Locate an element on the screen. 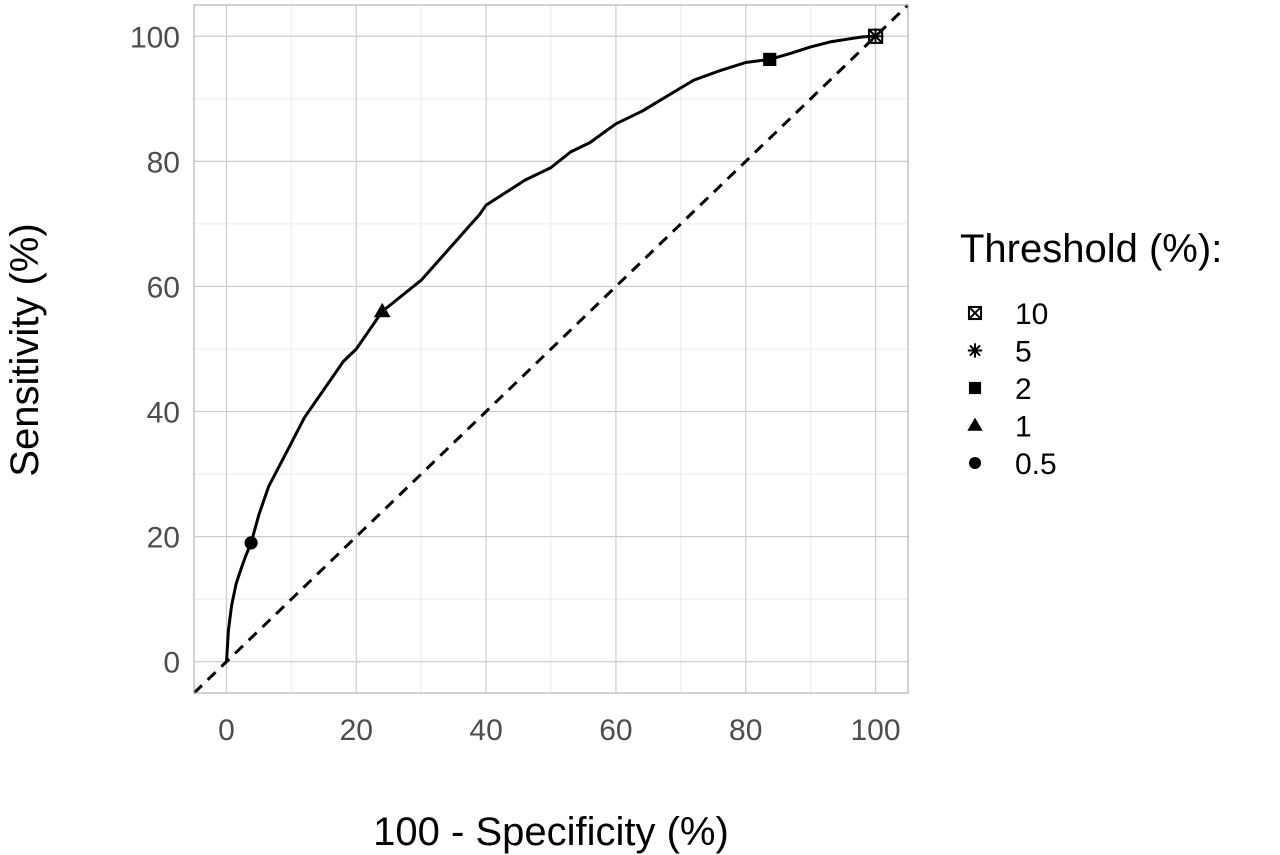 This screenshot has height=855, width=1280. legend-item-label: 10 is located at coordinates (1031, 314).